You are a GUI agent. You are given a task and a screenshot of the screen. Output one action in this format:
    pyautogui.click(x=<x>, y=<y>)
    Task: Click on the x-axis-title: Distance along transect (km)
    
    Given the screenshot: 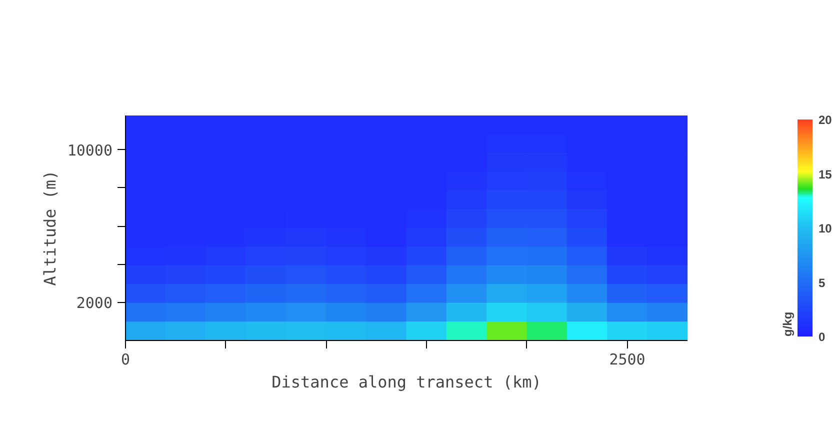 What is the action you would take?
    pyautogui.click(x=407, y=382)
    